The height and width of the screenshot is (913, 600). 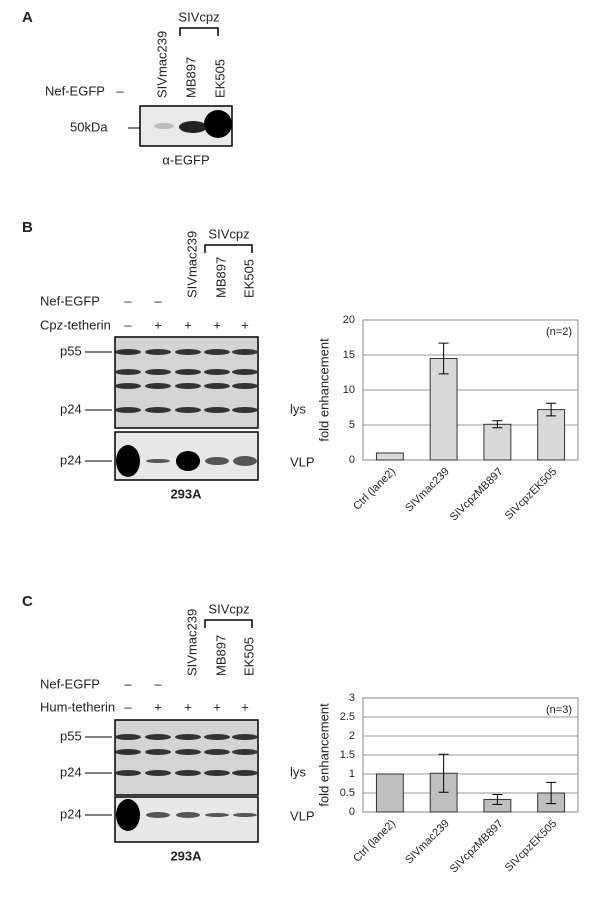 What do you see at coordinates (559, 332) in the screenshot?
I see `annotation: (n=2)` at bounding box center [559, 332].